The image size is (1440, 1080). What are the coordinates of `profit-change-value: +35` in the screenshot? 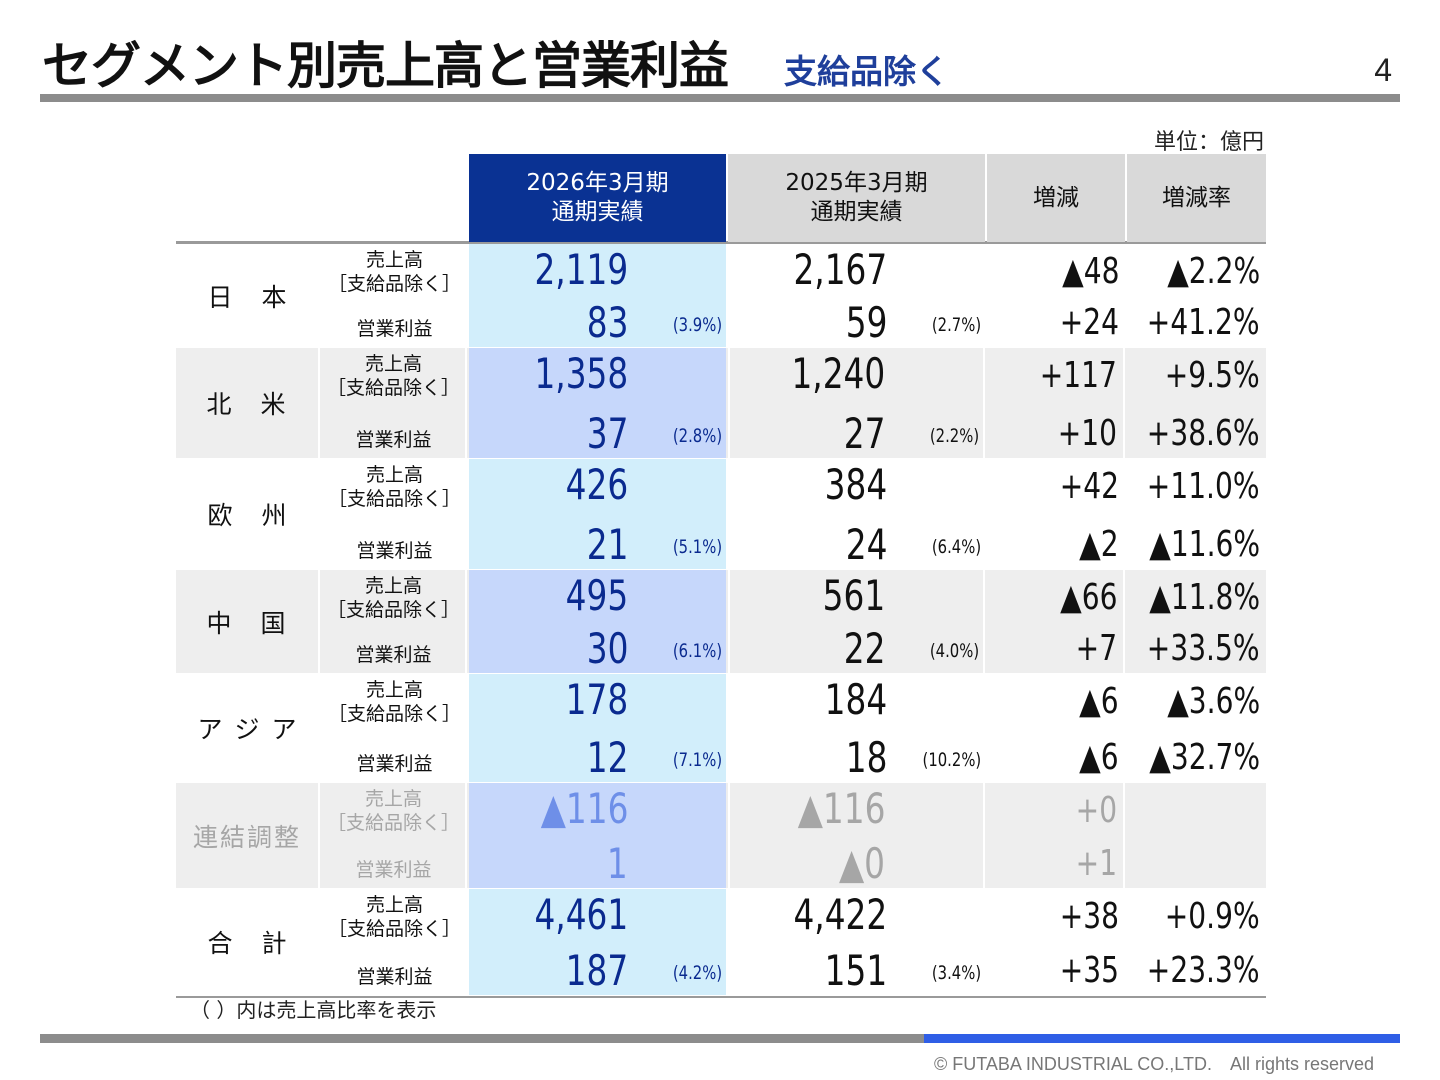 It's located at (1089, 970).